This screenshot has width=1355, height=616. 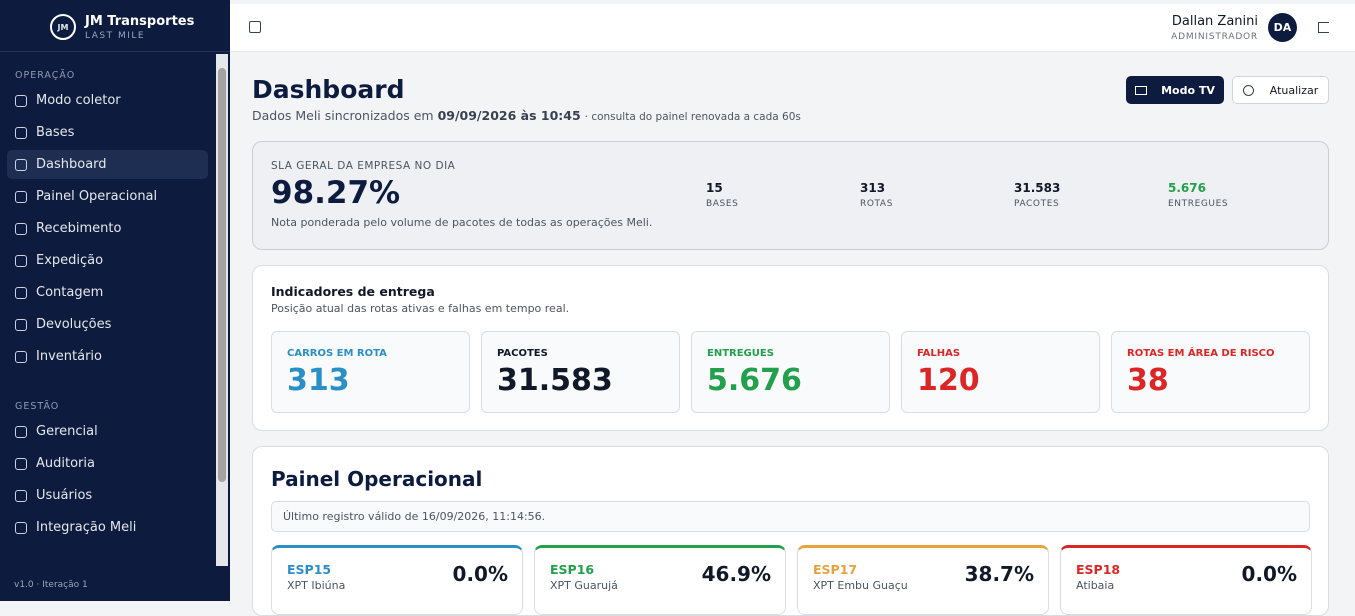 What do you see at coordinates (78, 100) in the screenshot?
I see `nav-label: Modo coletor` at bounding box center [78, 100].